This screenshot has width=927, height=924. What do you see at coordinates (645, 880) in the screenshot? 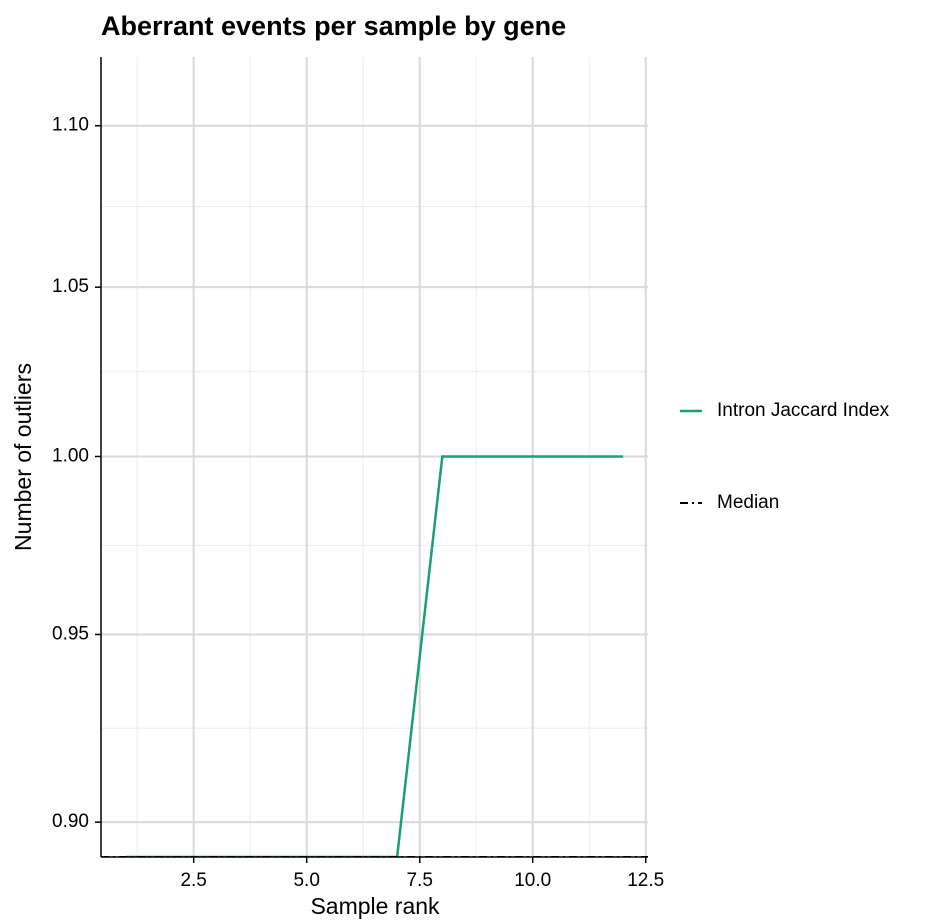
I see `x-tick-label: 12.5` at bounding box center [645, 880].